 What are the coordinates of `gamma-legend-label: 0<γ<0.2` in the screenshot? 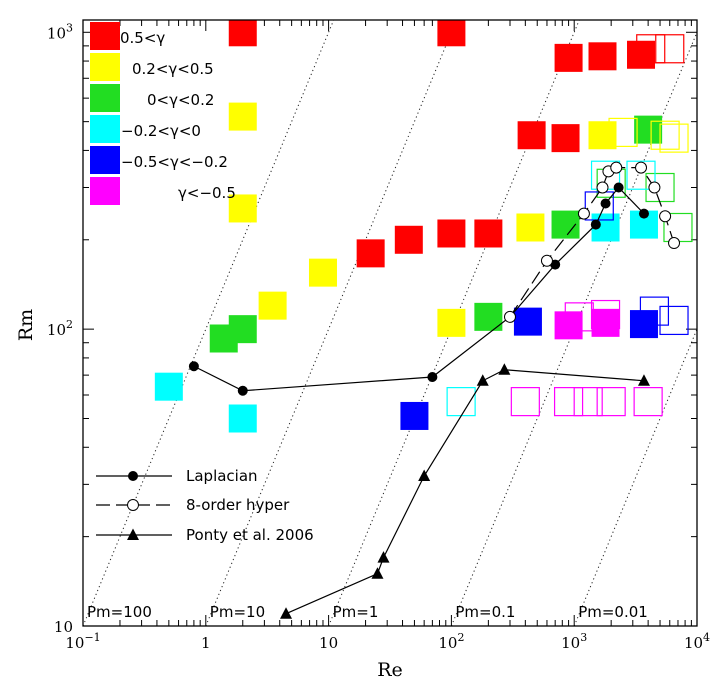 It's located at (180, 100).